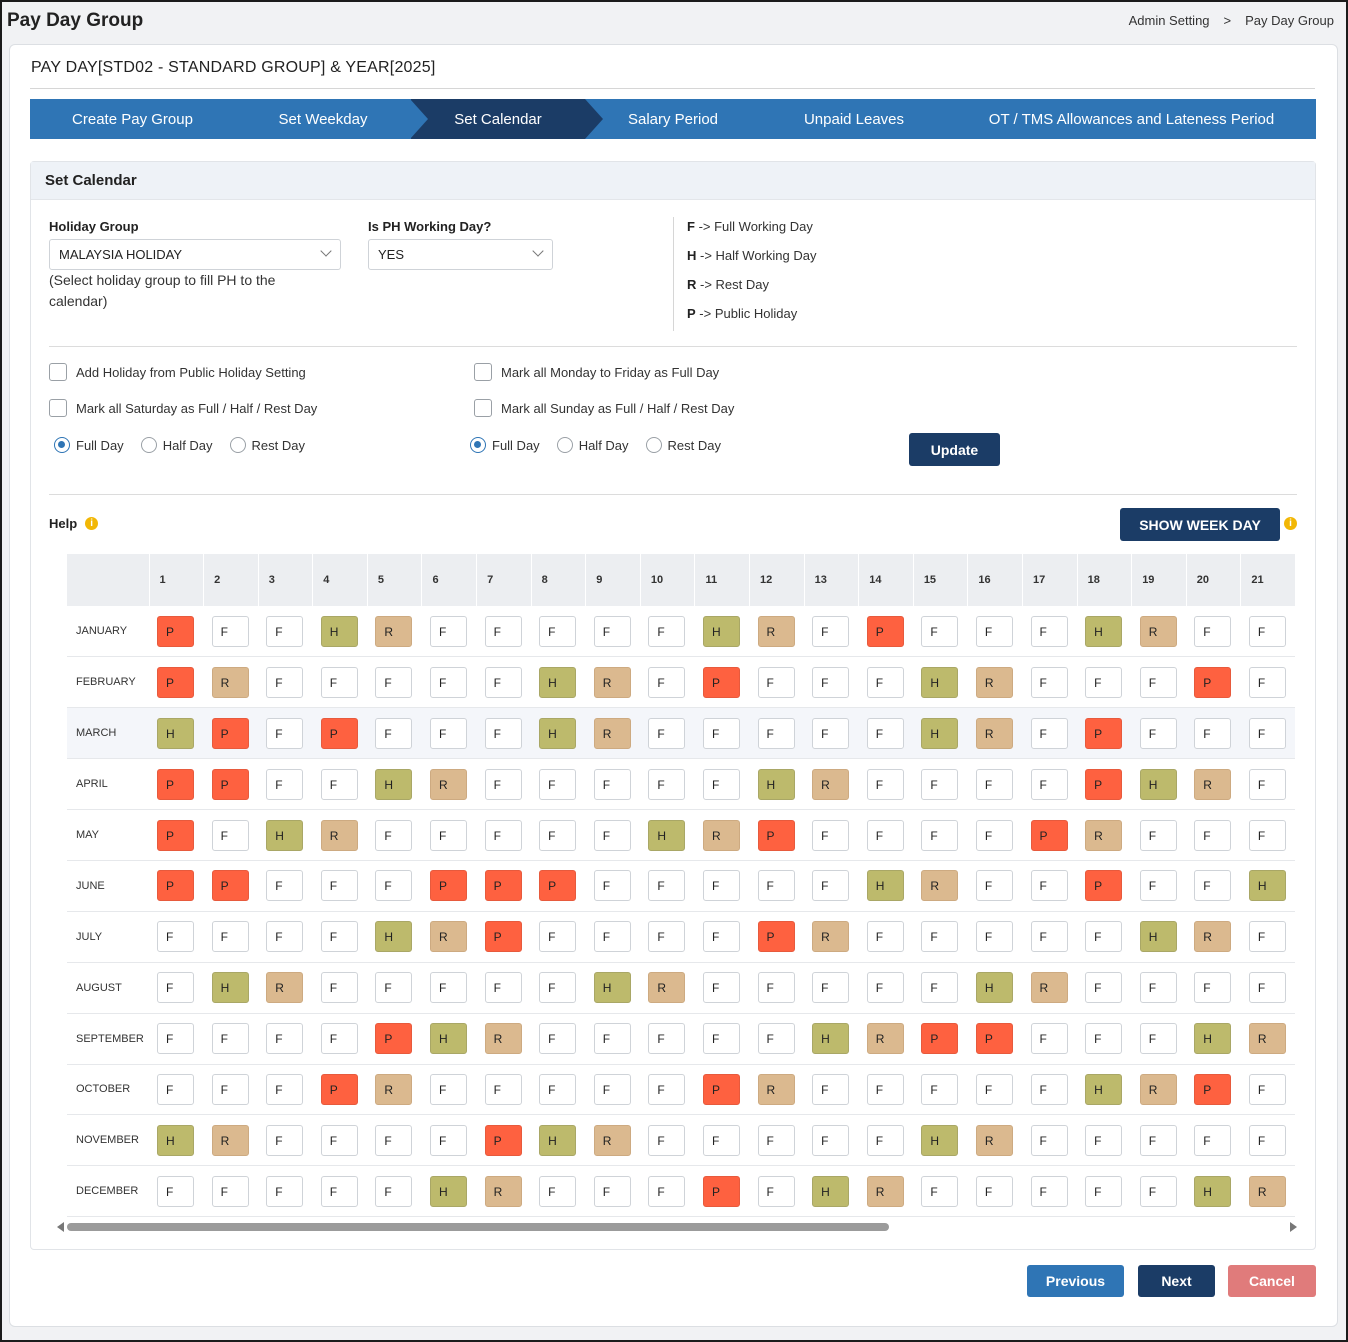 This screenshot has height=1342, width=1348. What do you see at coordinates (58, 372) in the screenshot?
I see `add-holiday-checkbox` at bounding box center [58, 372].